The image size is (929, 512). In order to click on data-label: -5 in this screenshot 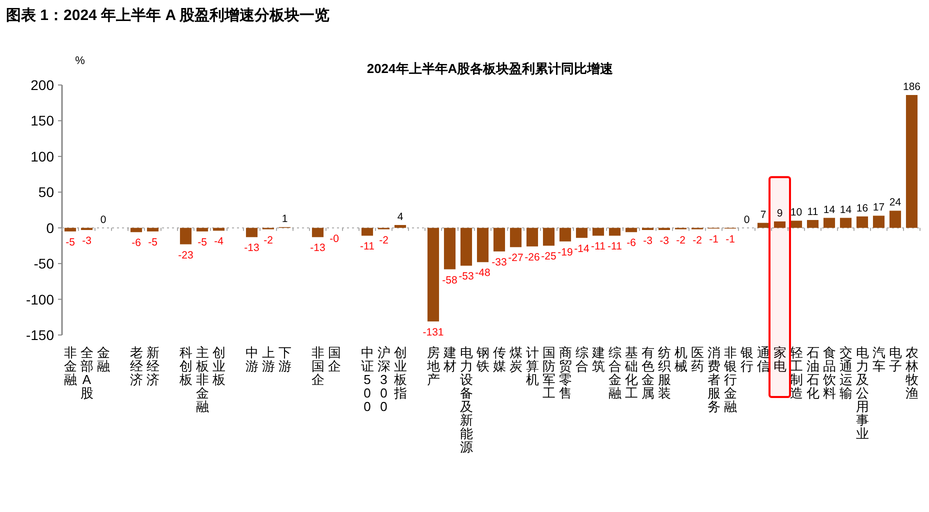, I will do `click(203, 242)`.